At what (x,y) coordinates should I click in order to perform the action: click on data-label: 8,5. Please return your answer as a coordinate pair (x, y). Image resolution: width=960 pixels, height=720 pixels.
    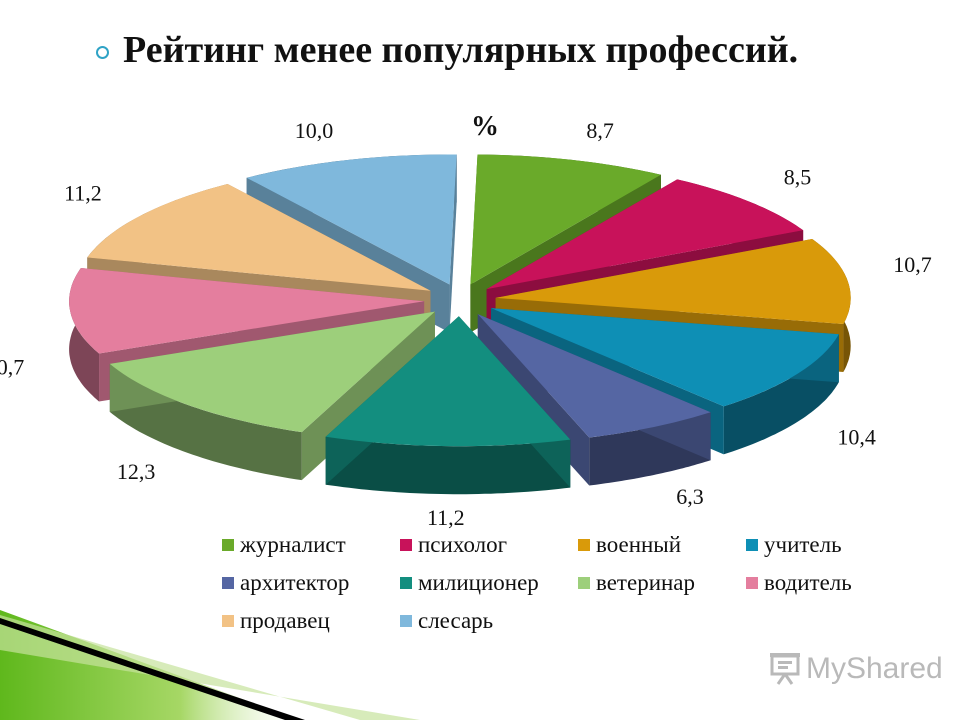
    Looking at the image, I should click on (798, 176).